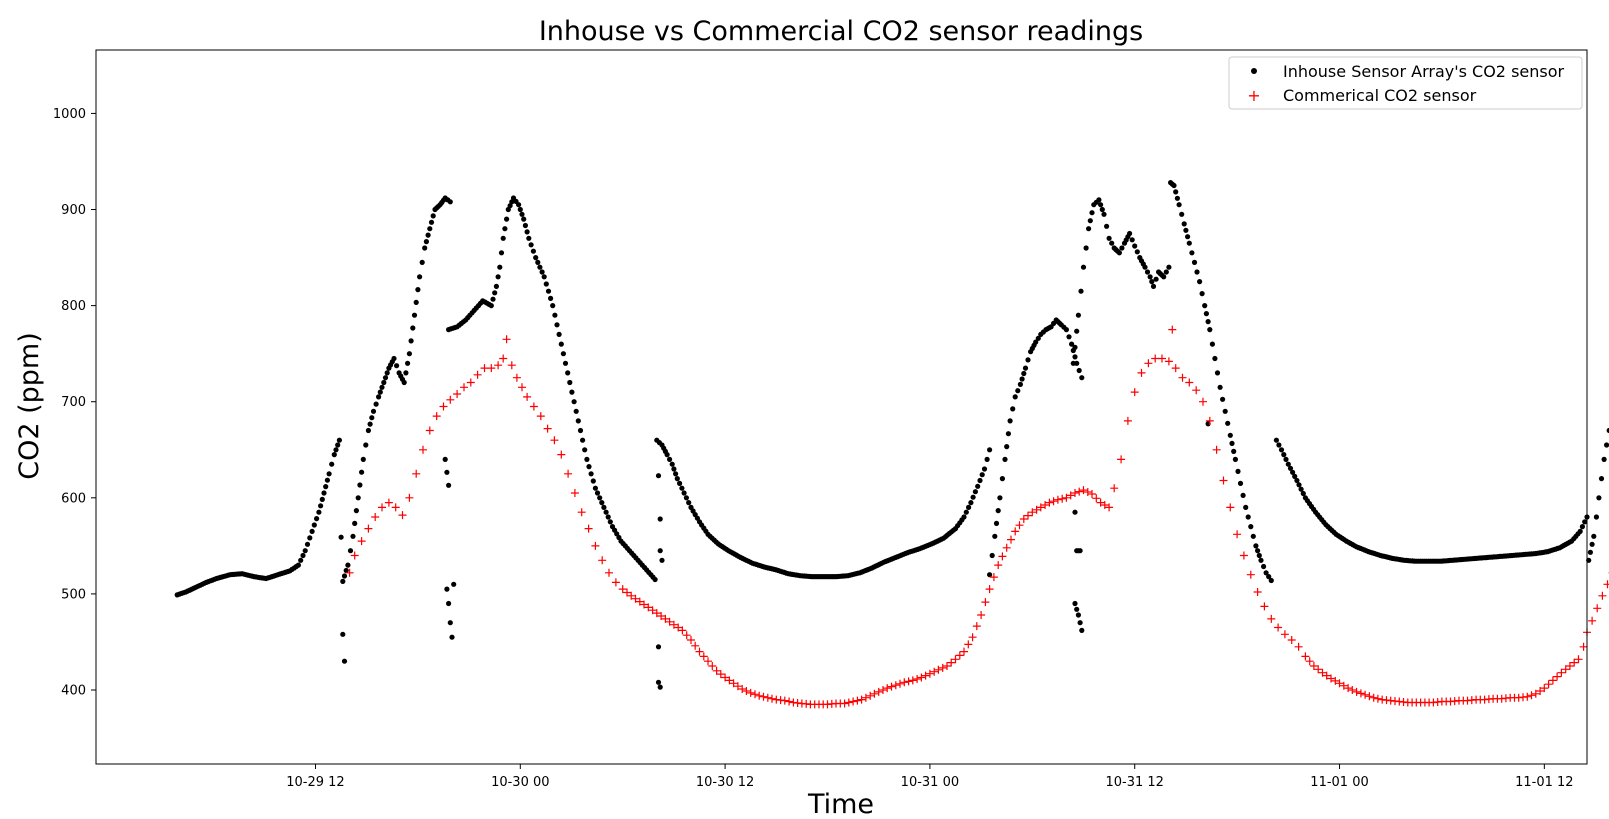 The height and width of the screenshot is (819, 1609). I want to click on x-tick-label: 10-30 12, so click(725, 782).